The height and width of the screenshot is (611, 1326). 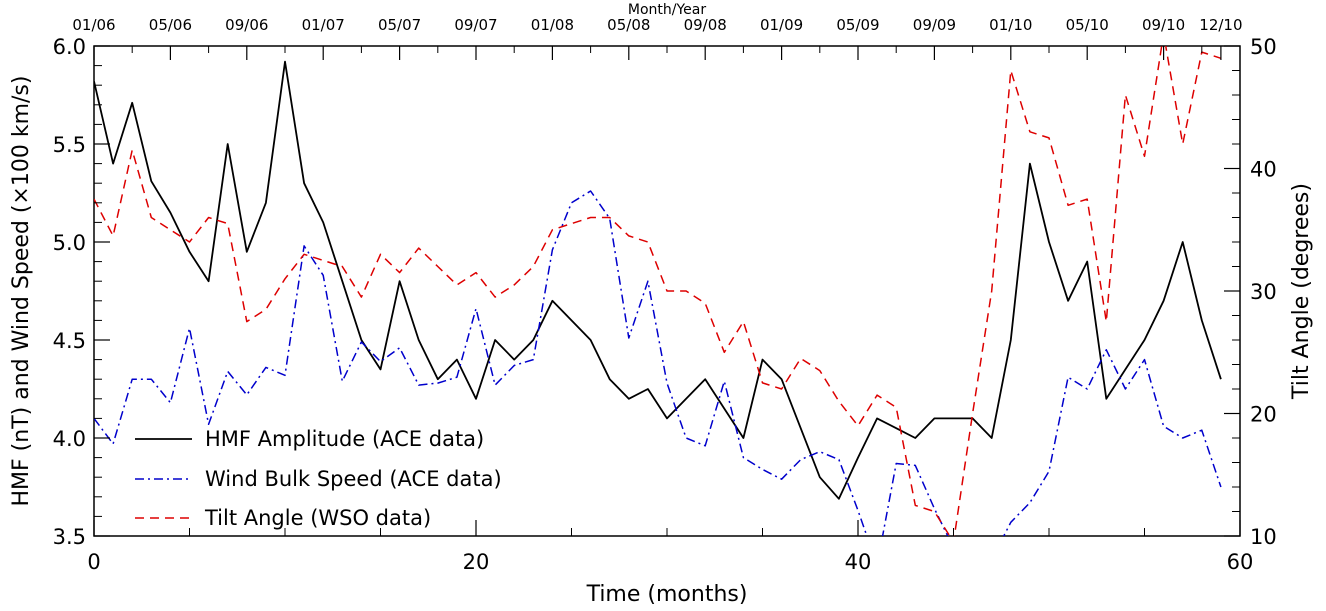 What do you see at coordinates (69, 439) in the screenshot?
I see `y-left-tick-label: 4.0` at bounding box center [69, 439].